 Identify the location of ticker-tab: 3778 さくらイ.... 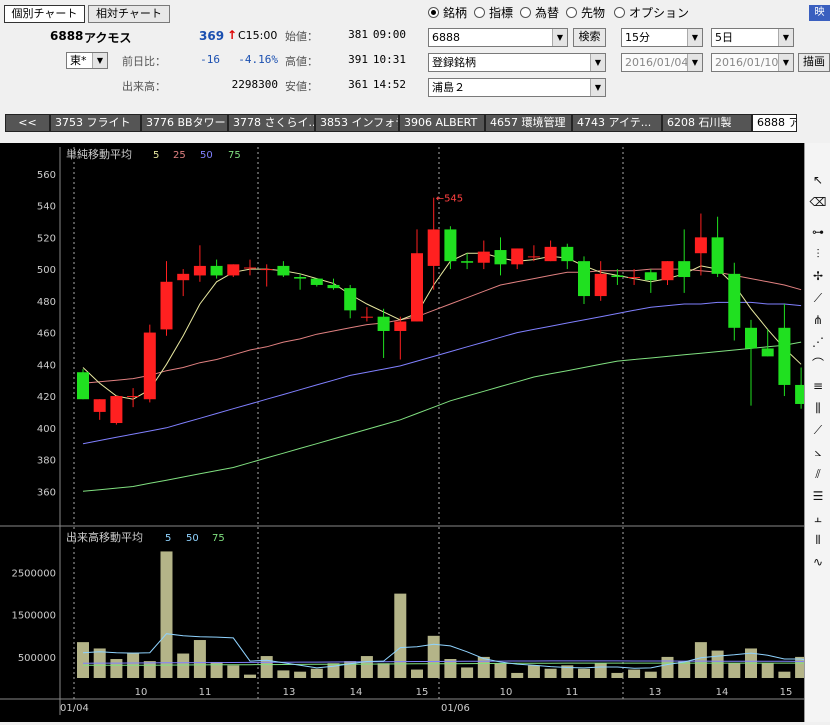
(271, 123).